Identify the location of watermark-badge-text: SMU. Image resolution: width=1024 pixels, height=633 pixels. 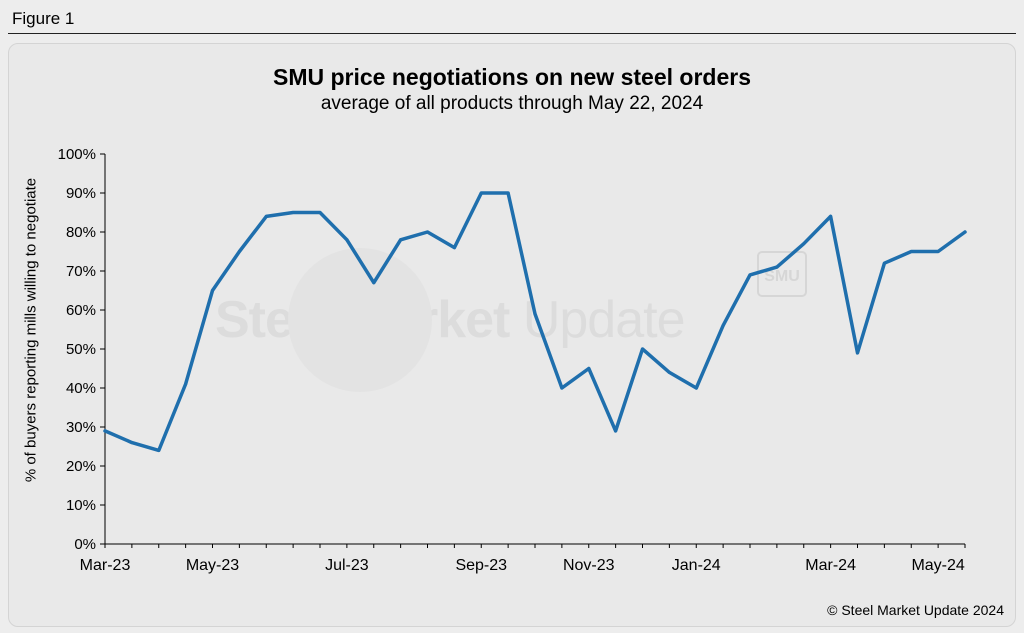
(782, 276).